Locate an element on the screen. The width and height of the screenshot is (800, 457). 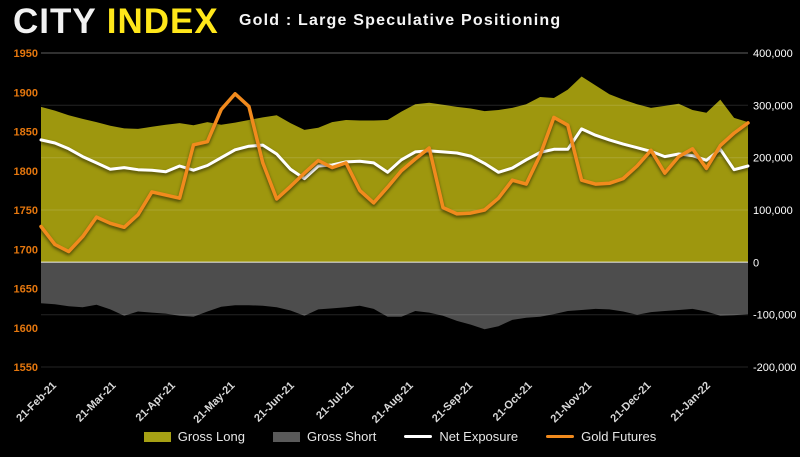
gross-short-swatch is located at coordinates (286, 436).